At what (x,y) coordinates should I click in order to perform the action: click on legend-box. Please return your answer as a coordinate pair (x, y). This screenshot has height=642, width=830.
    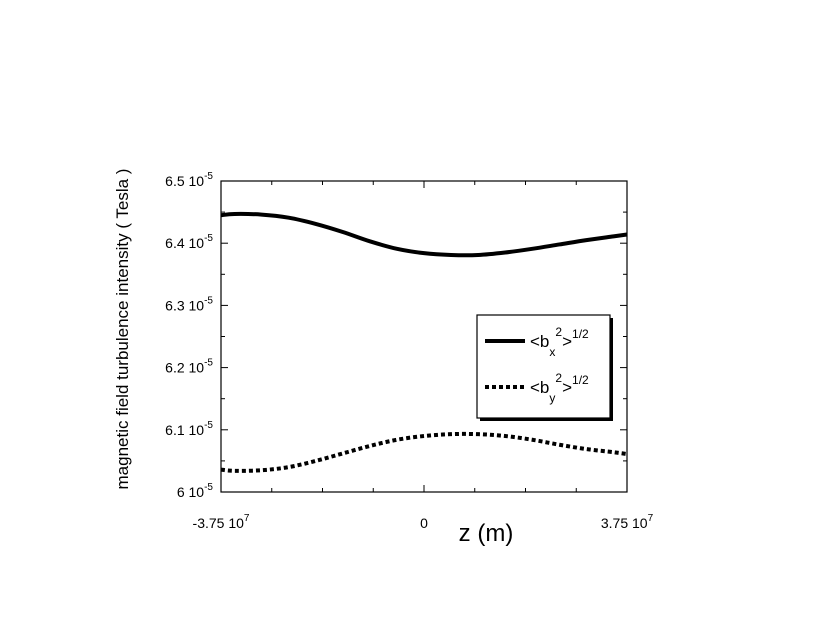
    Looking at the image, I should click on (543, 366).